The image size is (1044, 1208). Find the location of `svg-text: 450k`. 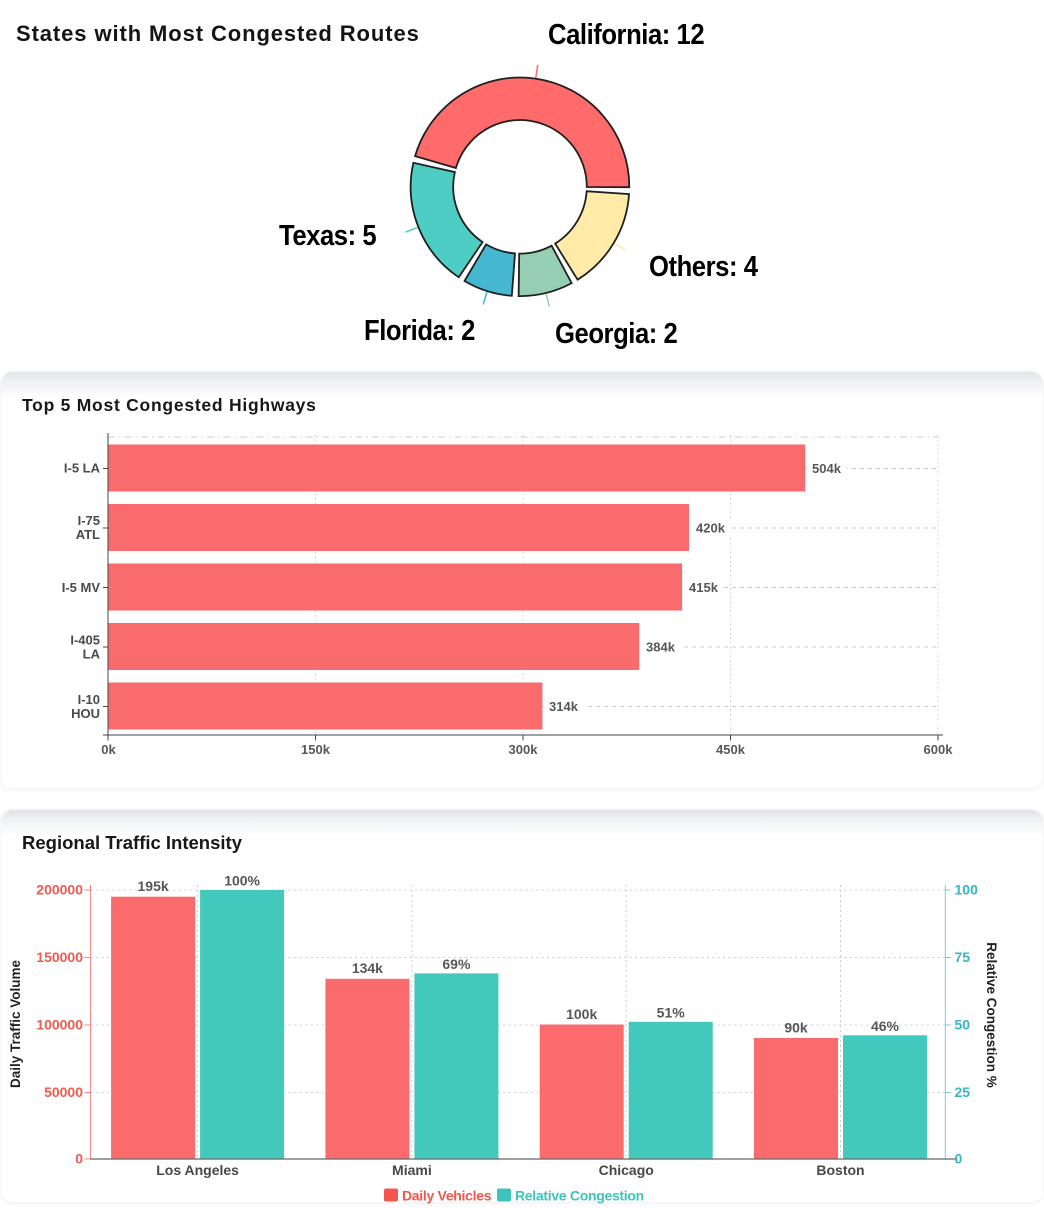

svg-text: 450k is located at coordinates (731, 749).